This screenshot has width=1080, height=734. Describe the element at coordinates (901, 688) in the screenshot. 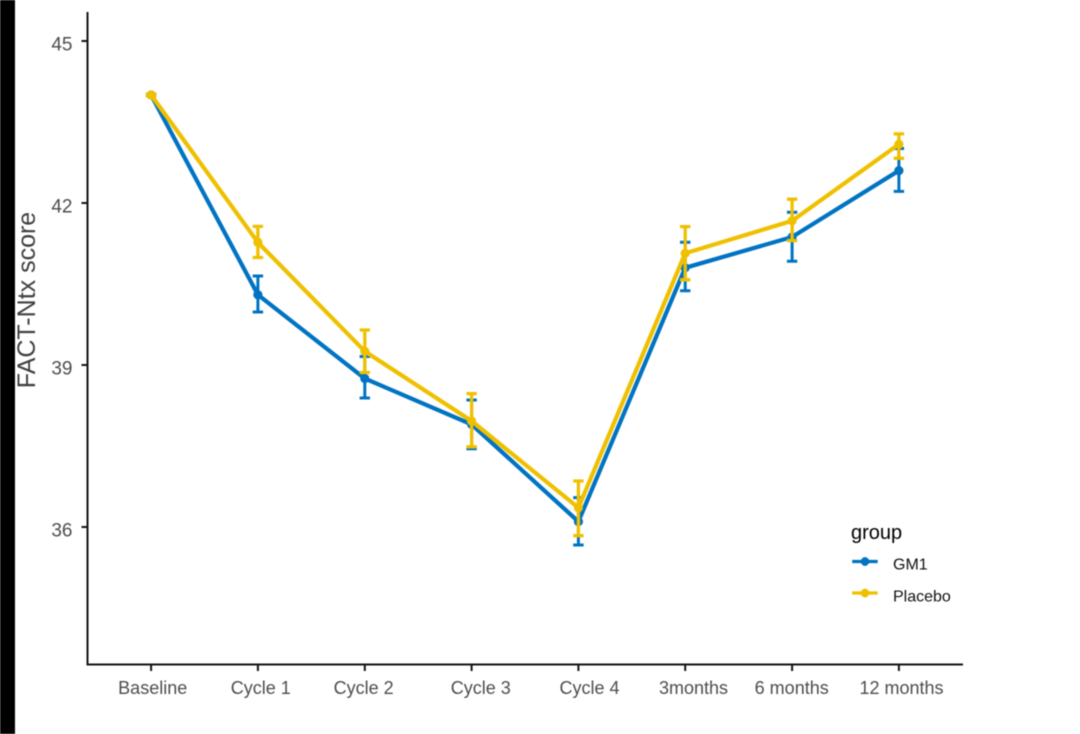

I see `svg-text: 12 months` at that location.